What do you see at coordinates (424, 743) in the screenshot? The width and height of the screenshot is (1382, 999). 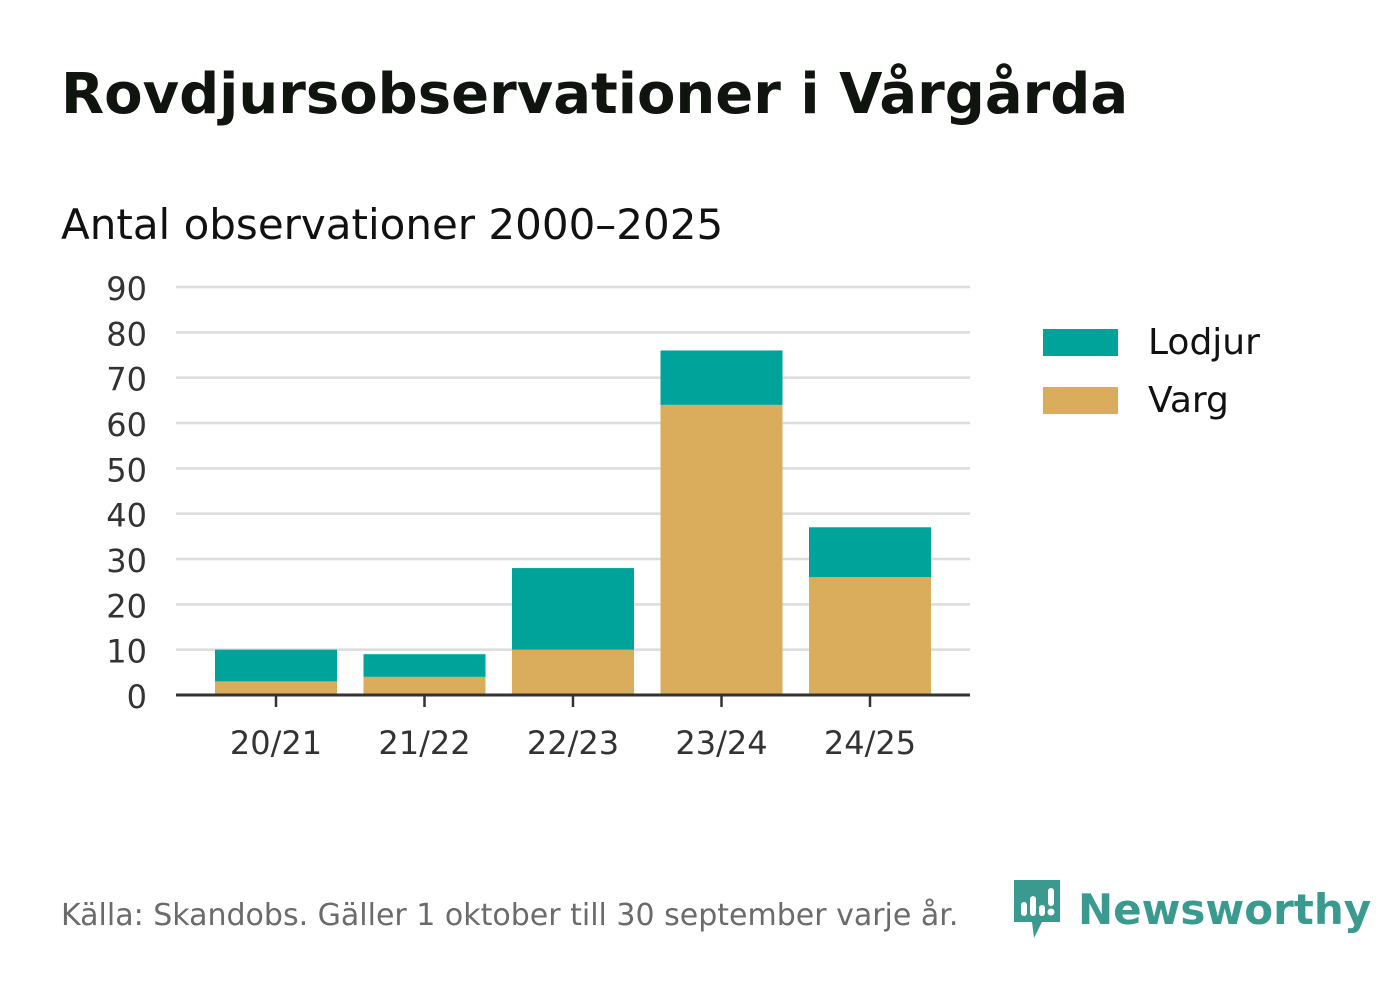 I see `x-tick-label-21-22: 21/22` at bounding box center [424, 743].